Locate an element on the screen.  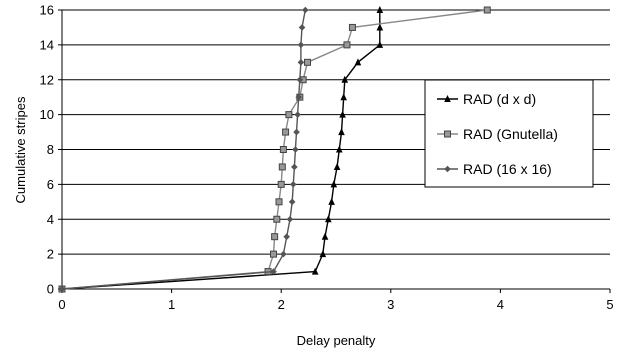
legend: RAD (d x d) RAD (Gnutella) RAD (16 x 16) is located at coordinates (509, 133).